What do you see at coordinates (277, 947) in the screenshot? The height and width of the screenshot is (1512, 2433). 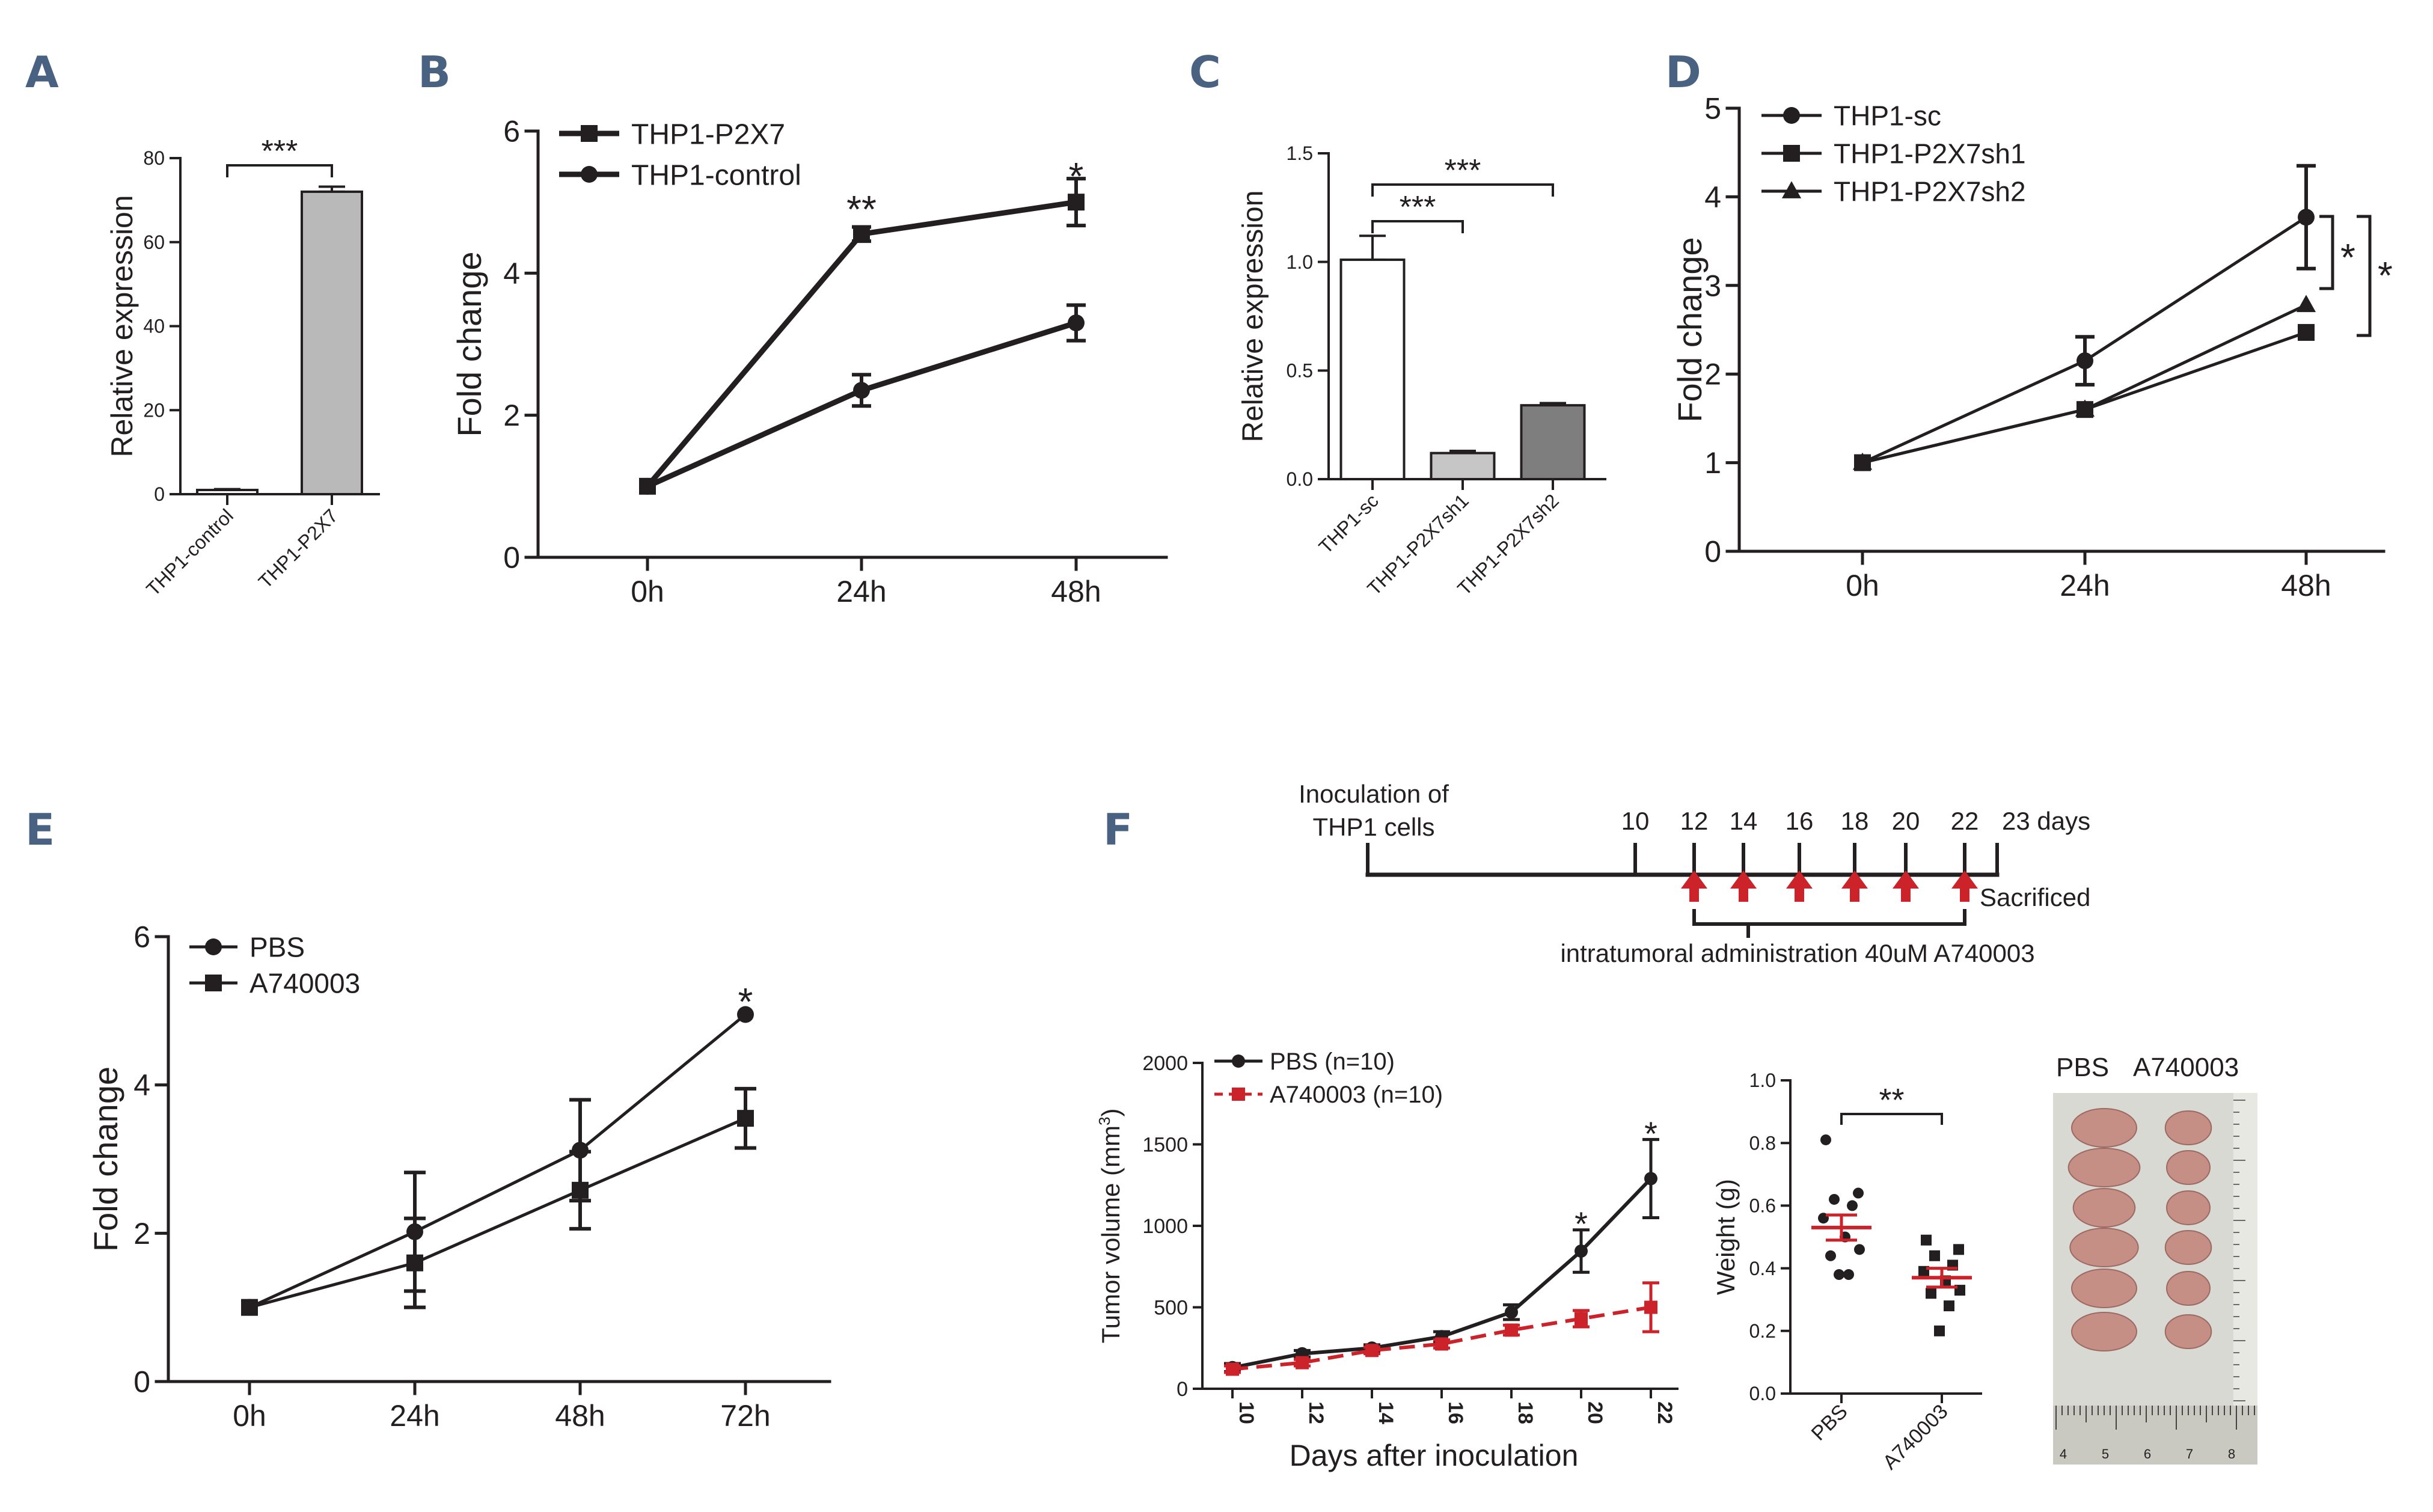 I see `legend-label: PBS` at bounding box center [277, 947].